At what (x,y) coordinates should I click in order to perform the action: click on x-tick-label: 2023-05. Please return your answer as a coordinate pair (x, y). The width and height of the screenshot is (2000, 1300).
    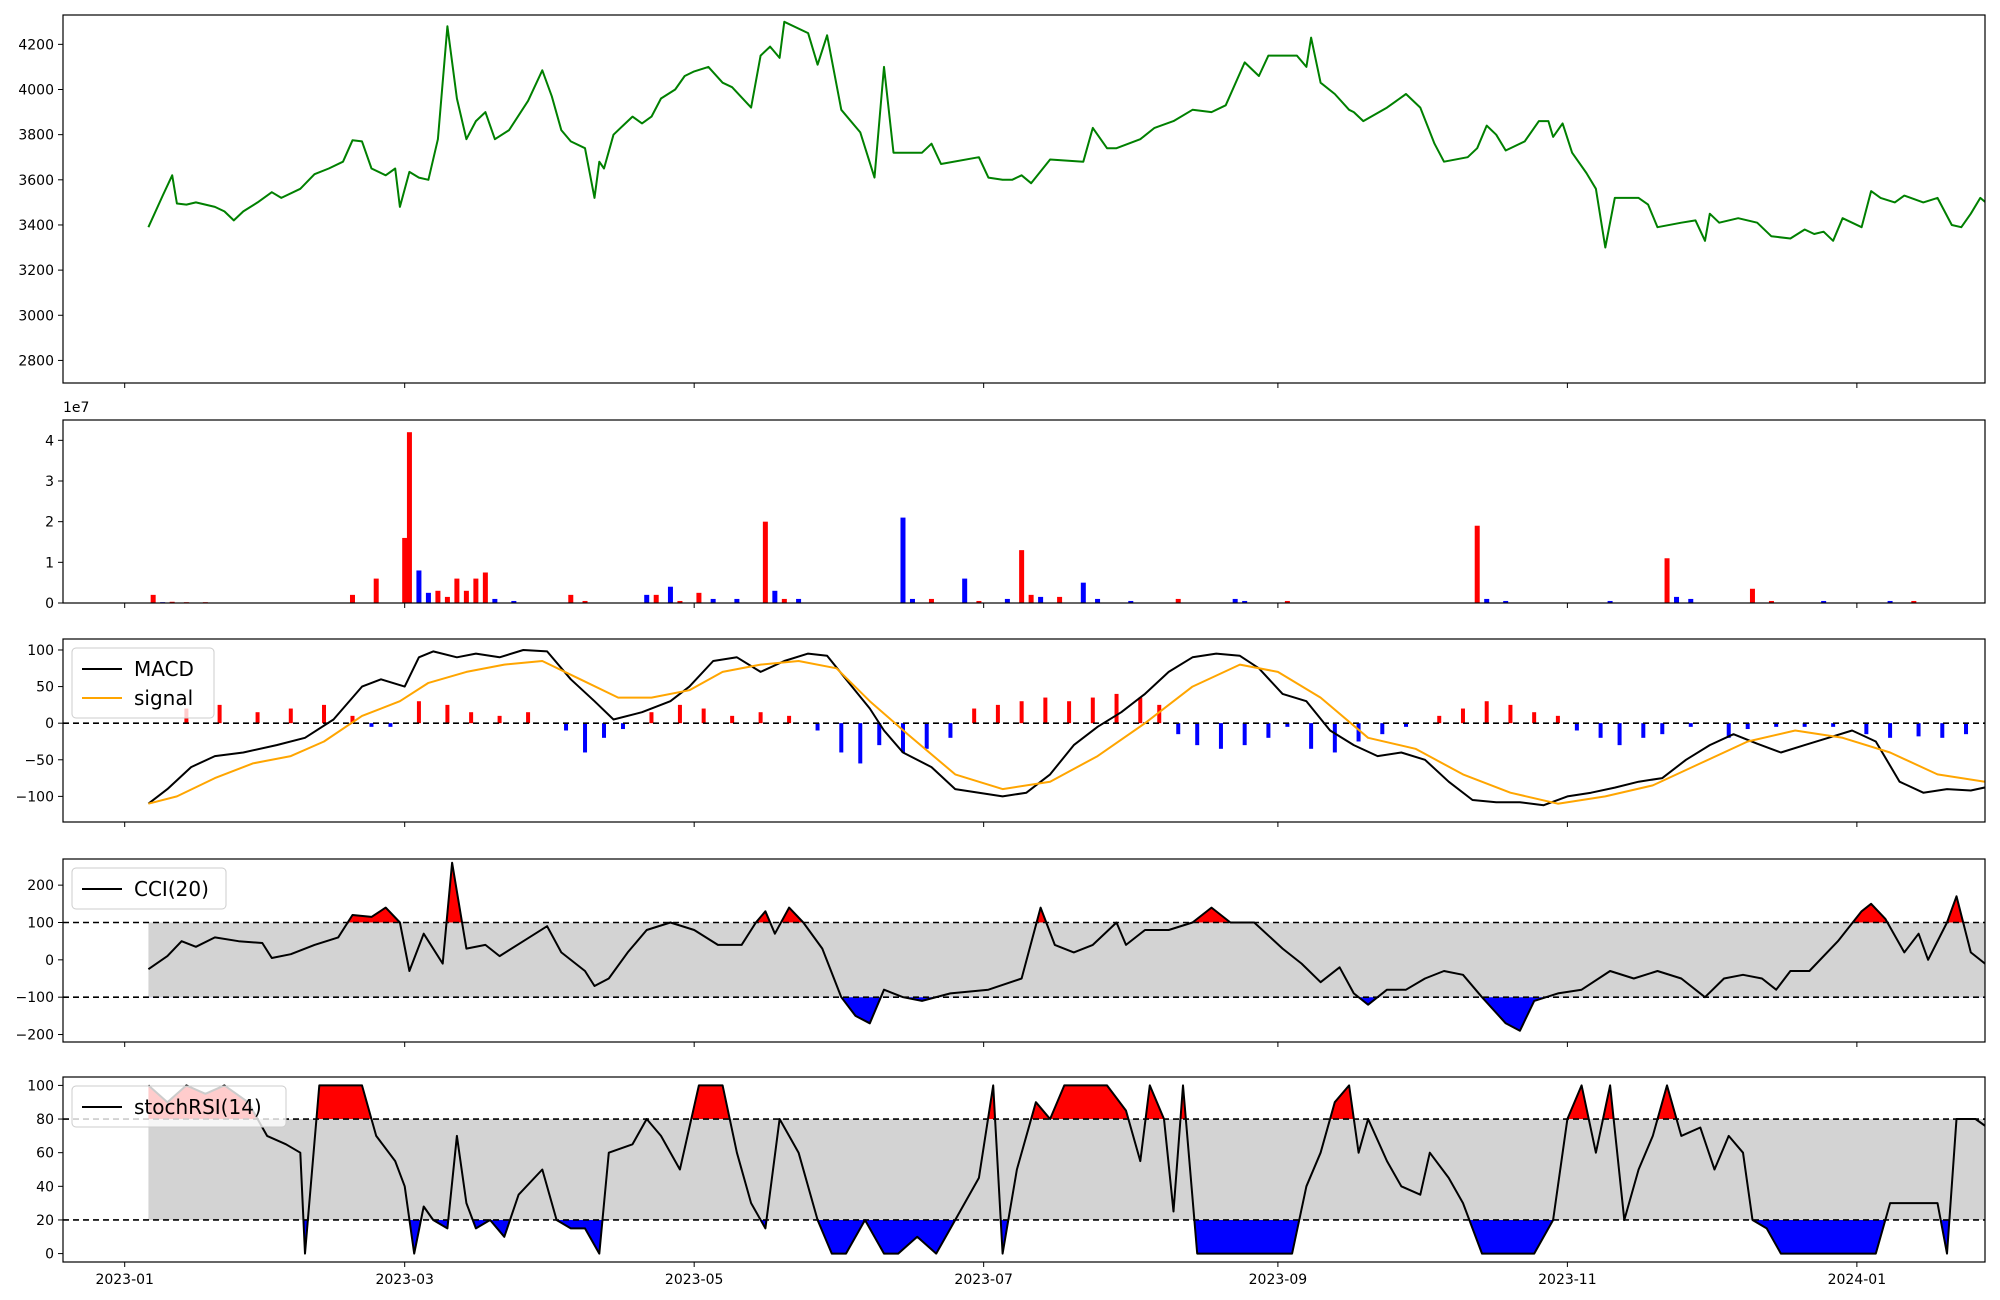
    Looking at the image, I should click on (694, 1280).